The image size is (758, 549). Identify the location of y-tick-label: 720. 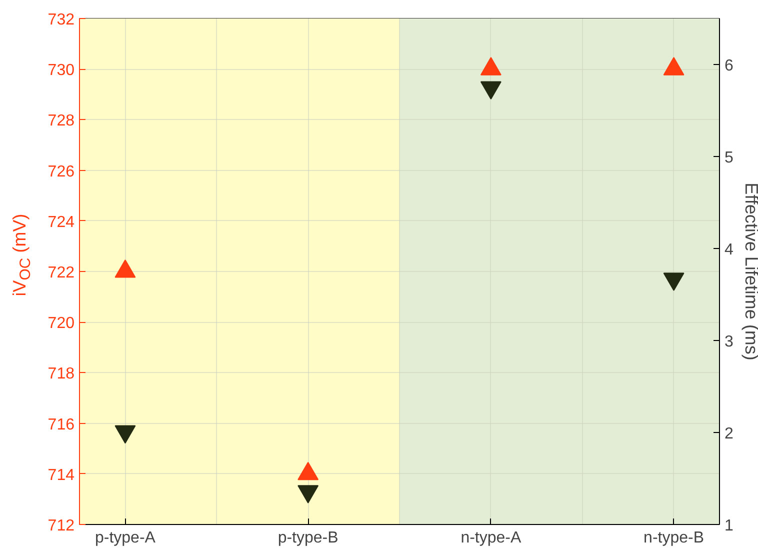
(61, 323).